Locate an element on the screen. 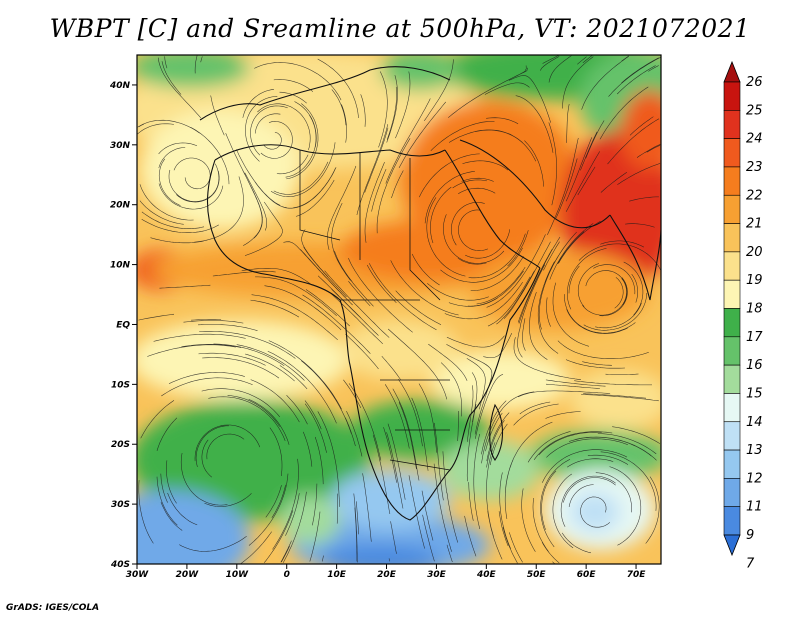 This screenshot has width=800, height=618. lat-tick-label: EQ is located at coordinates (123, 325).